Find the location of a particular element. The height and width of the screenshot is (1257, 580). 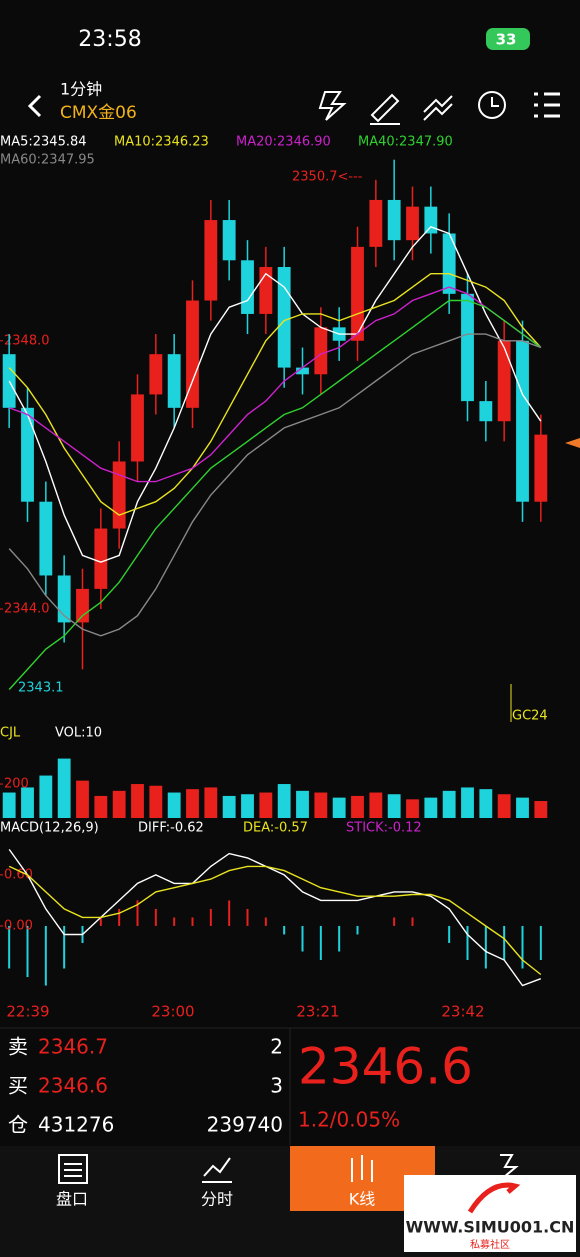

ma-line is located at coordinates (275, 384).